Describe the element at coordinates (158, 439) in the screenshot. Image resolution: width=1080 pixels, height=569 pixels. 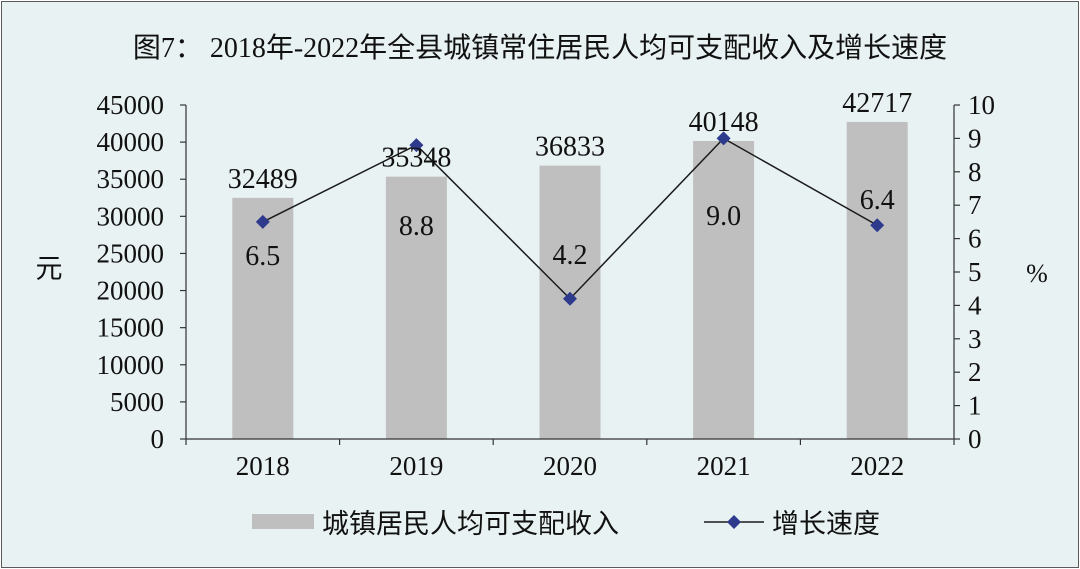
I see `y-tick-label: 0` at that location.